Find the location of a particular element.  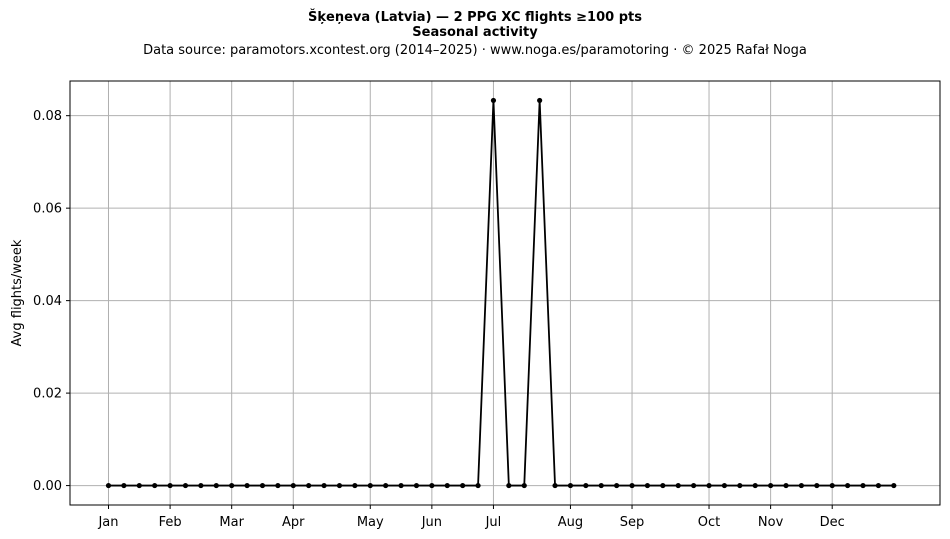

x-tick-label: Feb is located at coordinates (170, 522).